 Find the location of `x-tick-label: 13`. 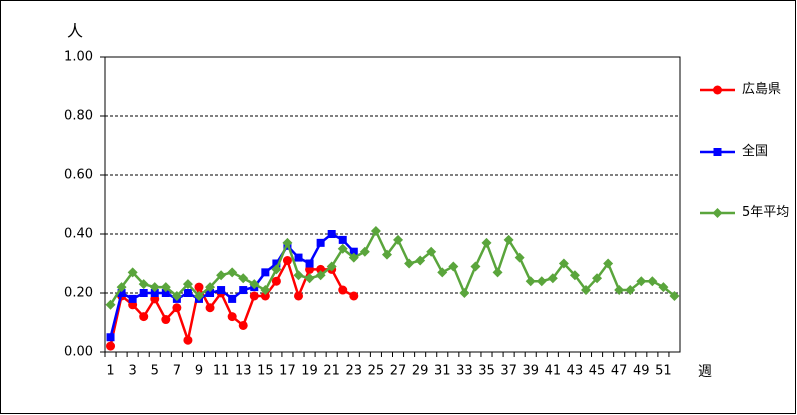

x-tick-label: 13 is located at coordinates (243, 371).